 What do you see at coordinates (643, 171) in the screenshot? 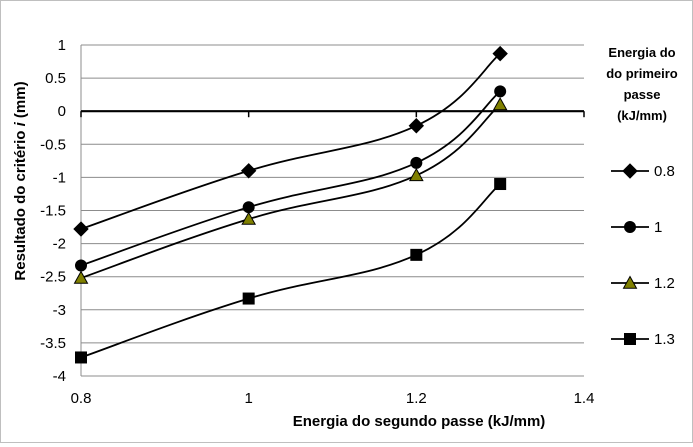
I see `legend-entry: 0.8` at bounding box center [643, 171].